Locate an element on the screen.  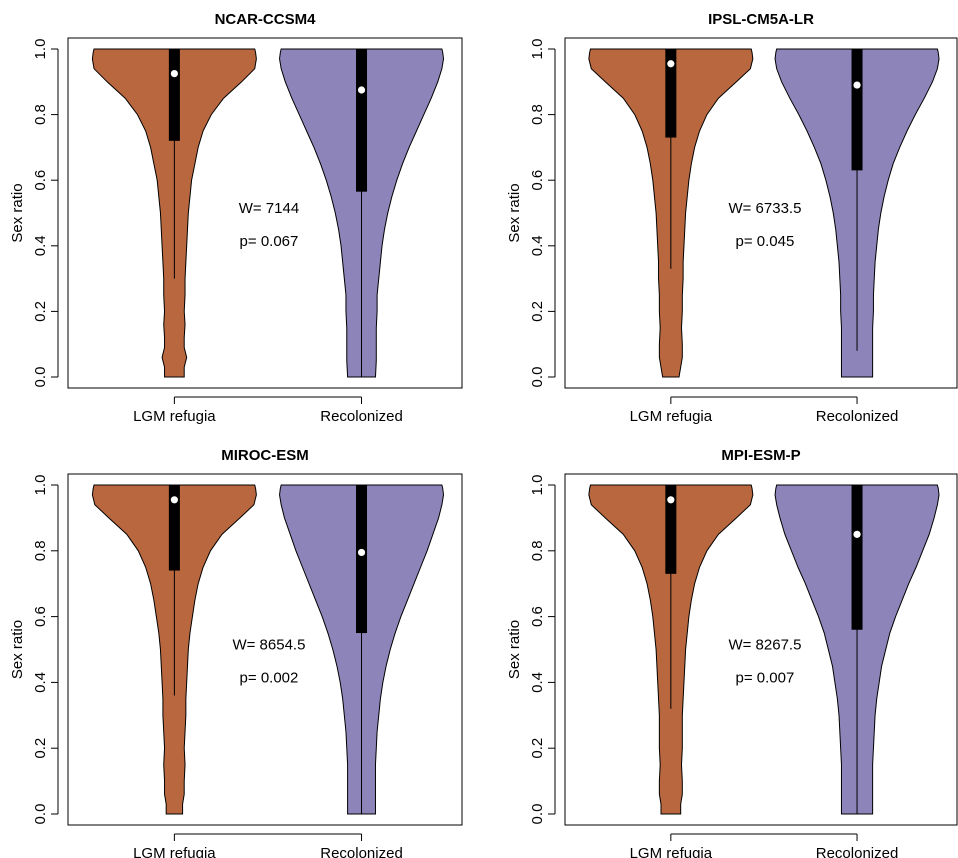
stat-w: W= 7144 is located at coordinates (269, 208).